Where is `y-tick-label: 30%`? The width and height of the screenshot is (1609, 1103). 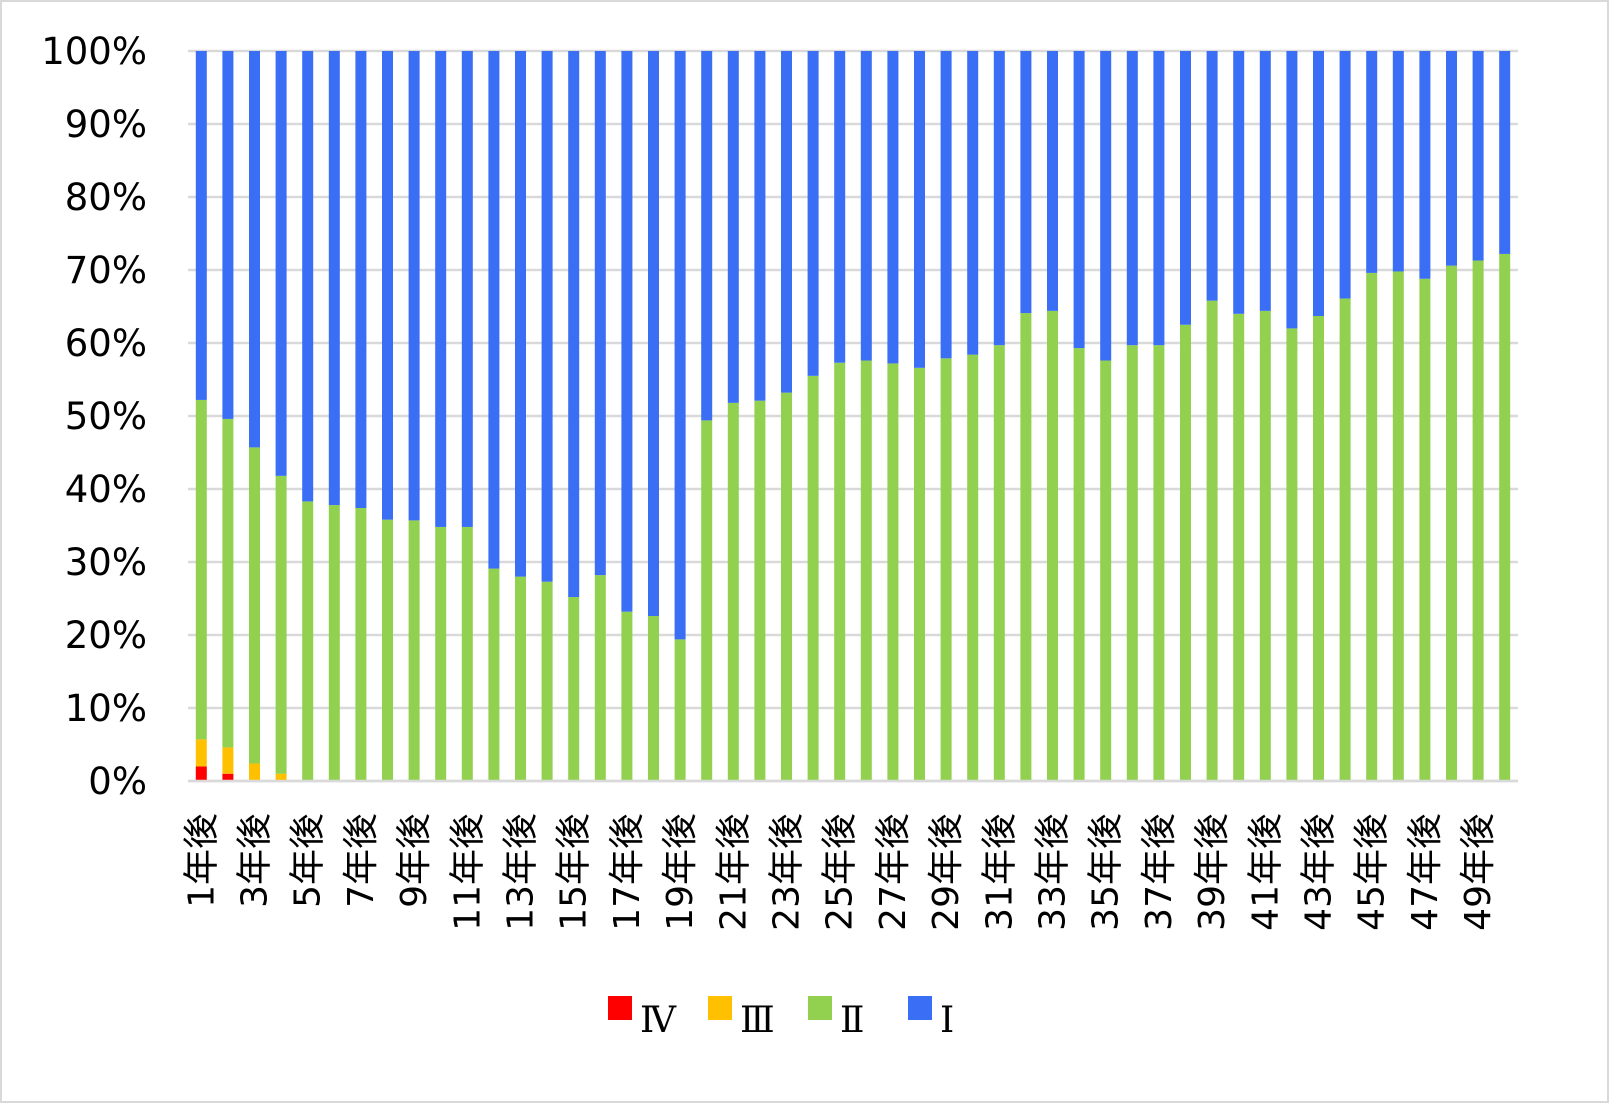 y-tick-label: 30% is located at coordinates (106, 562).